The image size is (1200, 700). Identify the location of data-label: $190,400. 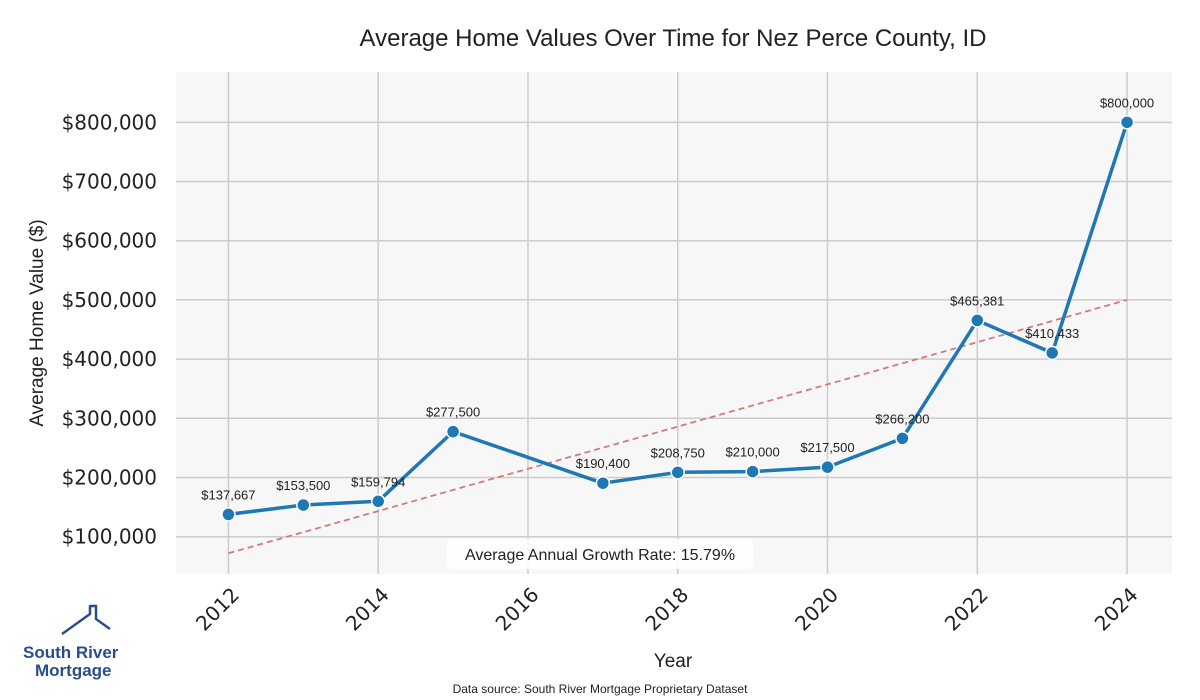
(603, 463).